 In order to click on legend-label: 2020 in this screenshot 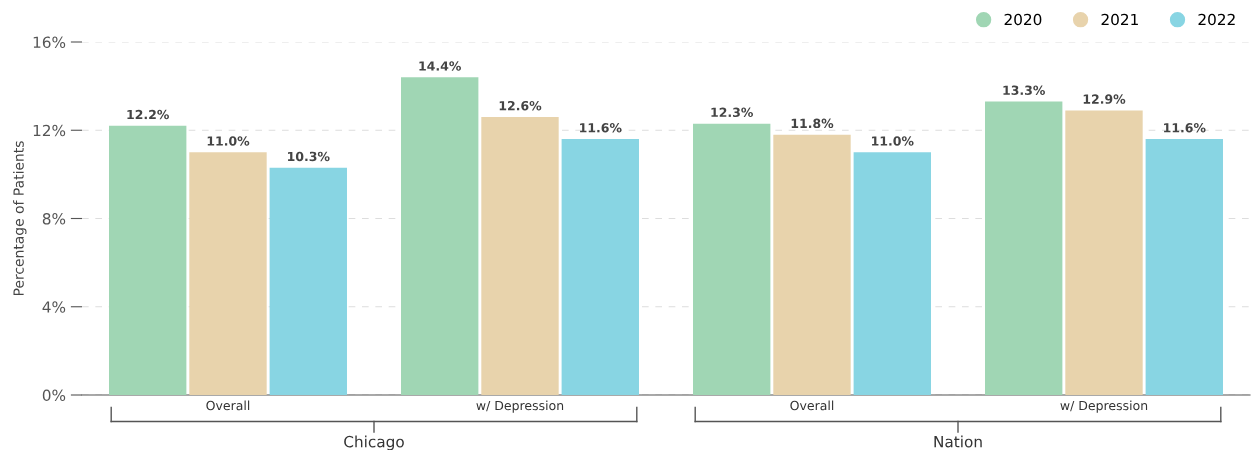, I will do `click(1023, 19)`.